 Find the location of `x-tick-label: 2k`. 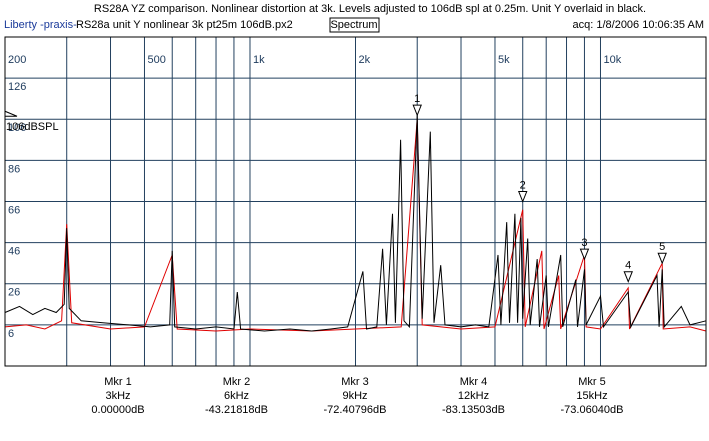

x-tick-label: 2k is located at coordinates (365, 60).